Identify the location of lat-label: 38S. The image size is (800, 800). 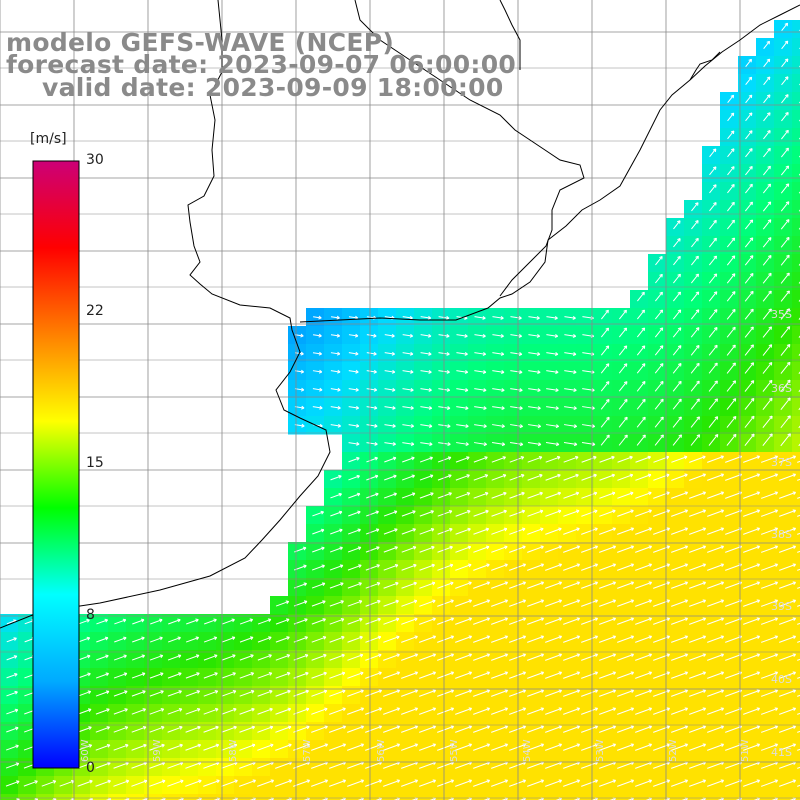
(781, 534).